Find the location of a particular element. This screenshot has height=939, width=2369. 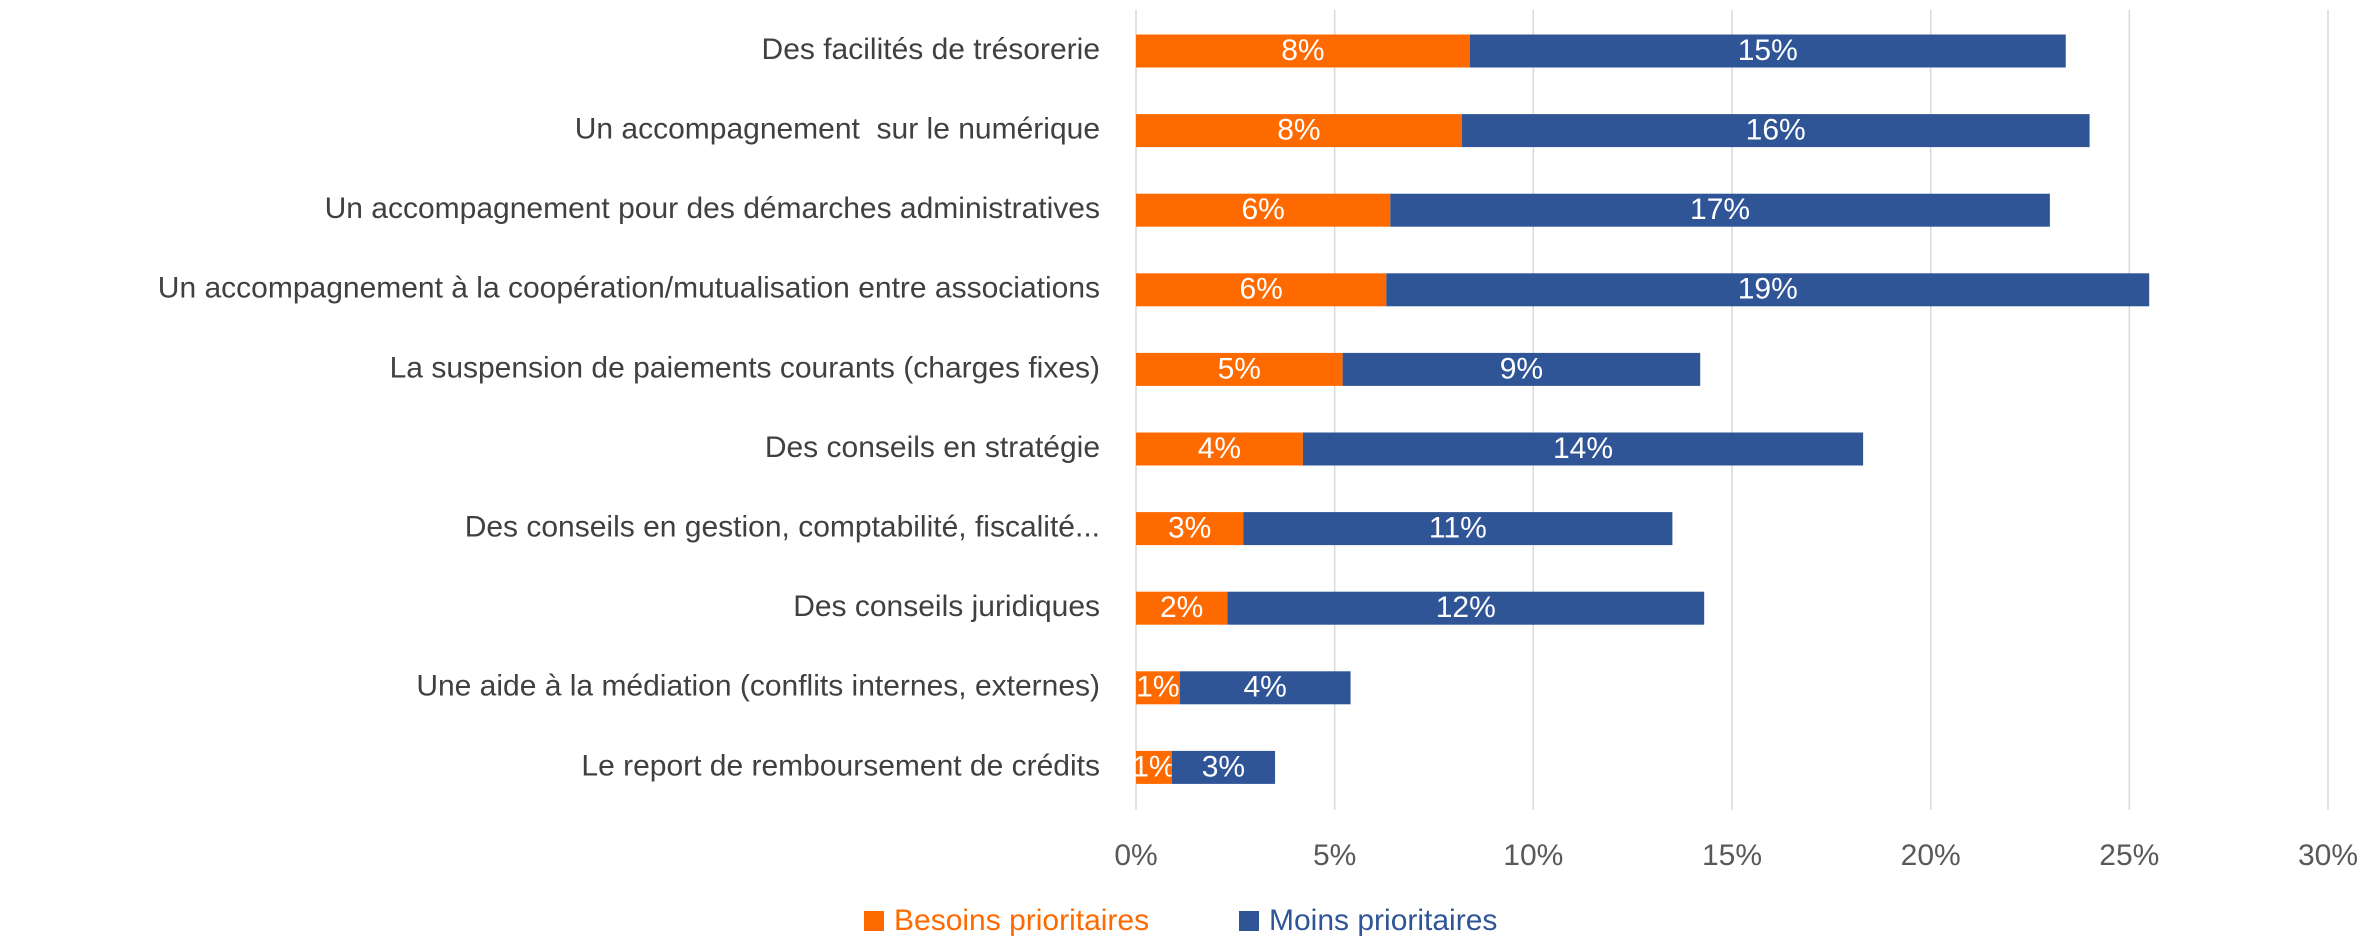

category-label: Des facilités de trésorerie is located at coordinates (931, 49).